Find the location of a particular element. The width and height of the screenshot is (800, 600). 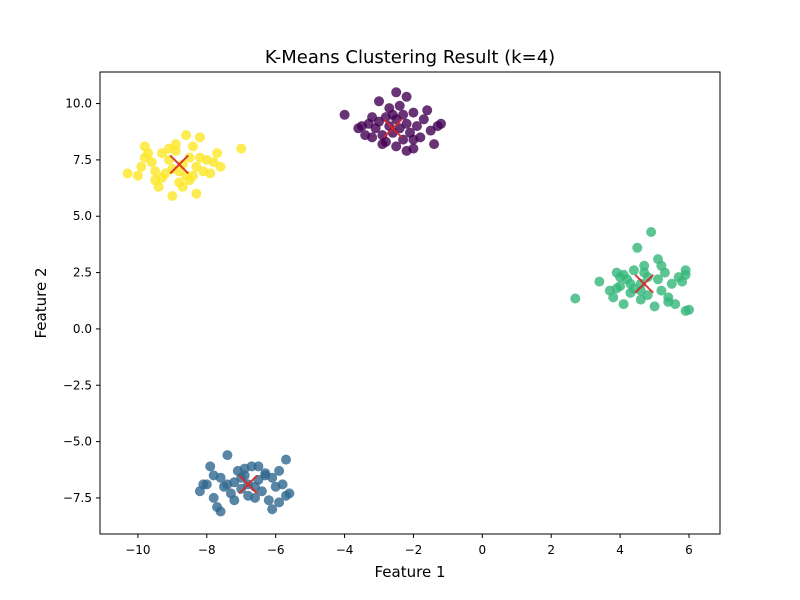

x-axis-label: Feature 1 is located at coordinates (410, 572).